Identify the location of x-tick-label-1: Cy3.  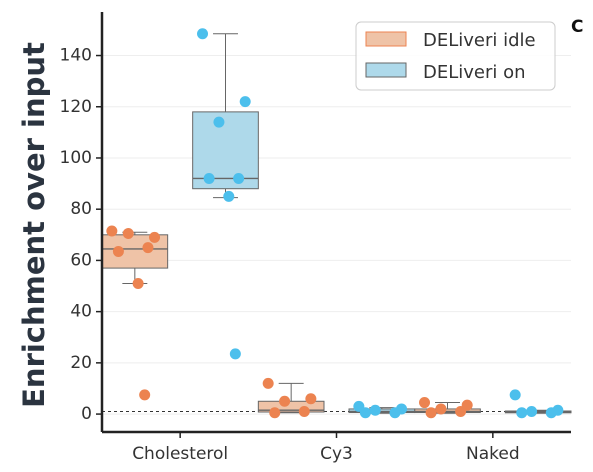
(336, 454).